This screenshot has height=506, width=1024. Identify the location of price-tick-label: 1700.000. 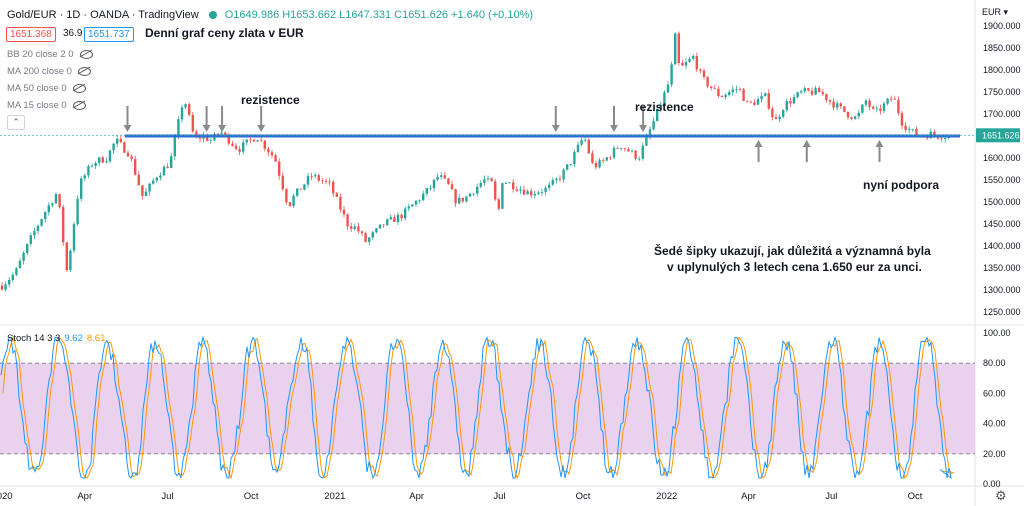
(1002, 114).